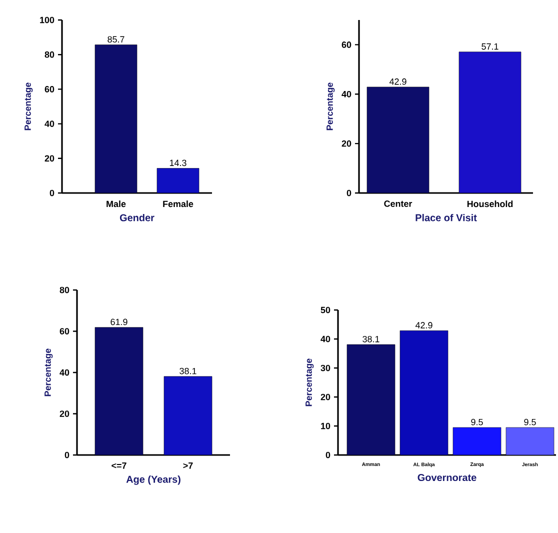  Describe the element at coordinates (325, 426) in the screenshot. I see `y-tick-label: 10` at that location.